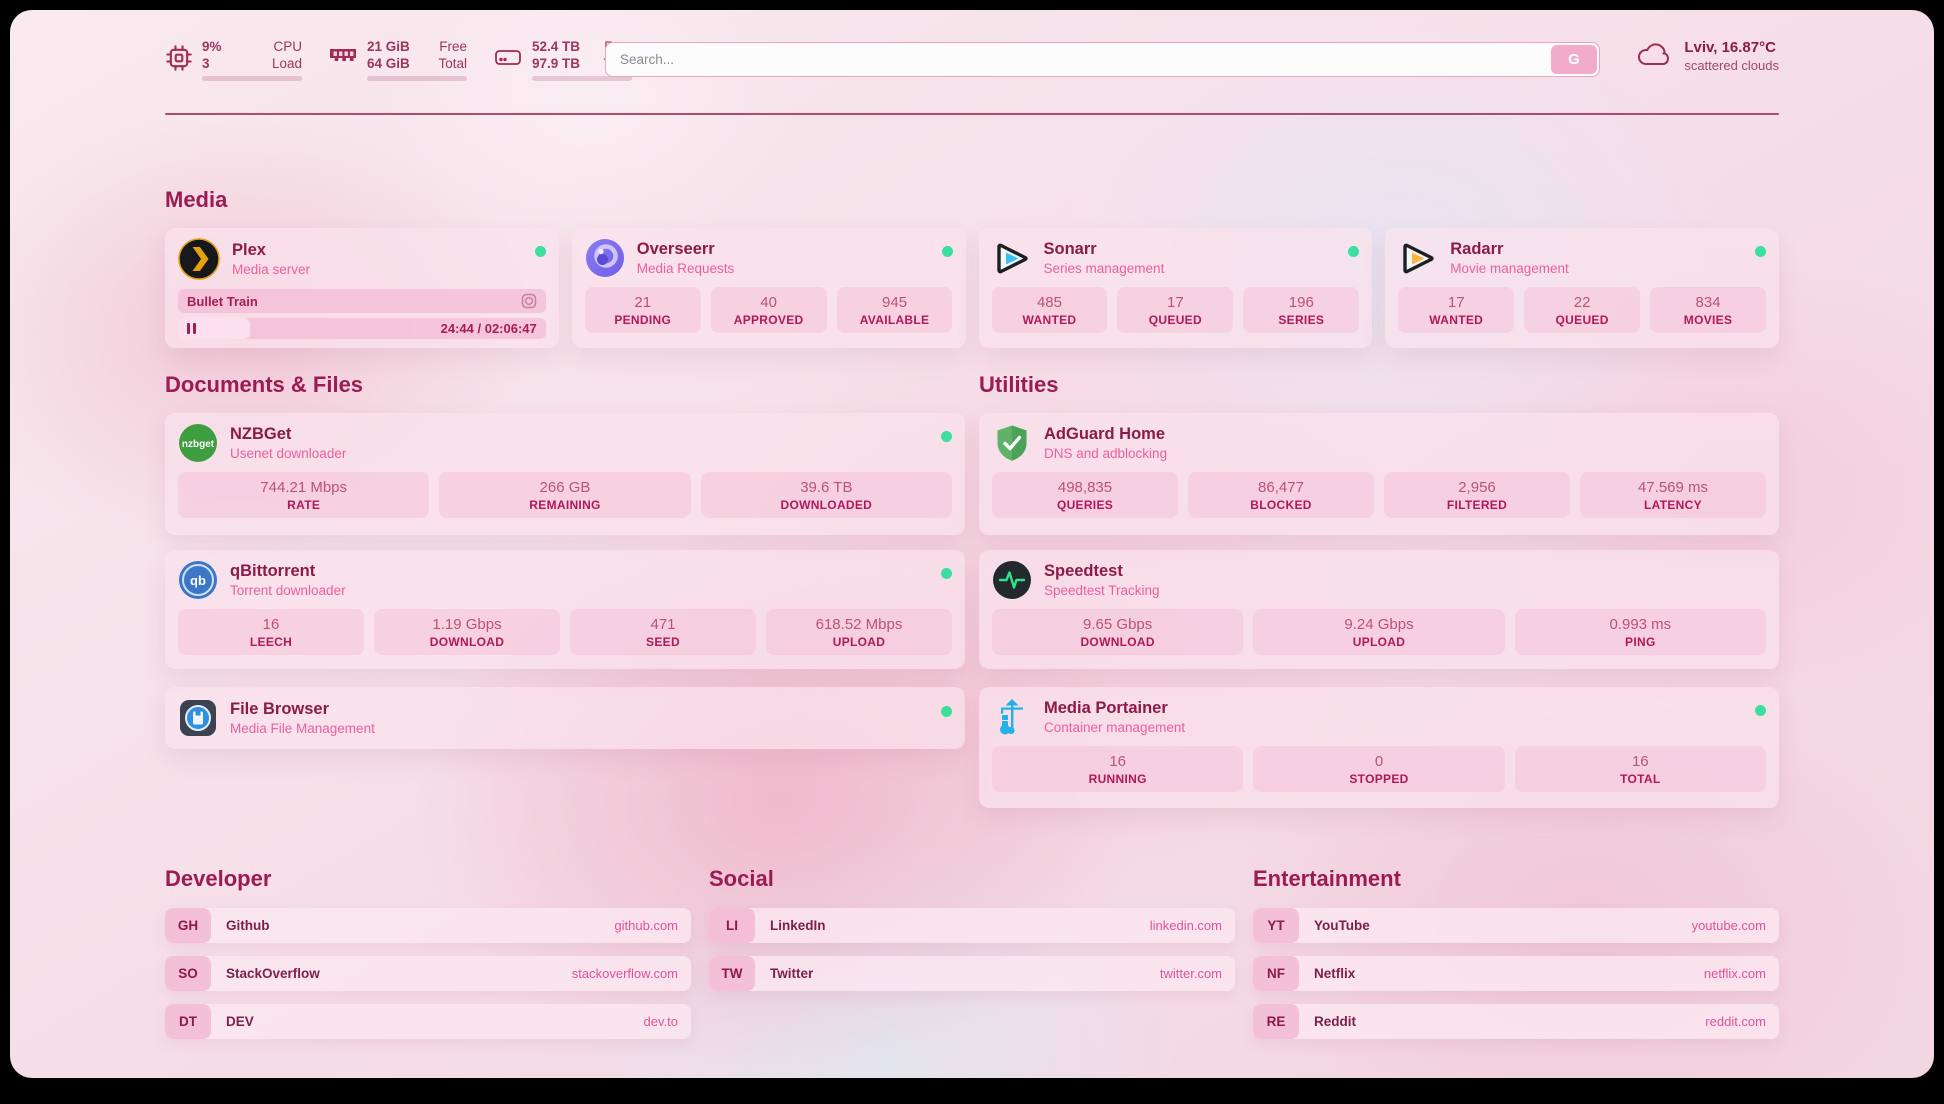 This screenshot has width=1944, height=1104. Describe the element at coordinates (1105, 433) in the screenshot. I see `app-title: AdGuard Home` at that location.